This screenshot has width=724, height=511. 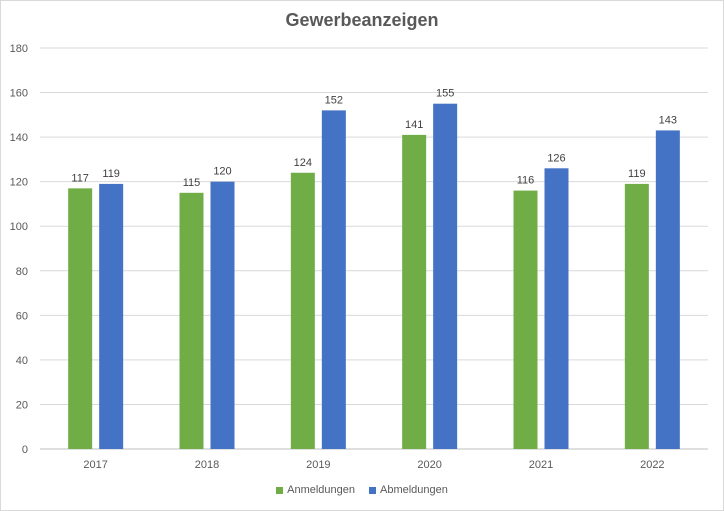 What do you see at coordinates (541, 465) in the screenshot?
I see `x-tick-label: 2021` at bounding box center [541, 465].